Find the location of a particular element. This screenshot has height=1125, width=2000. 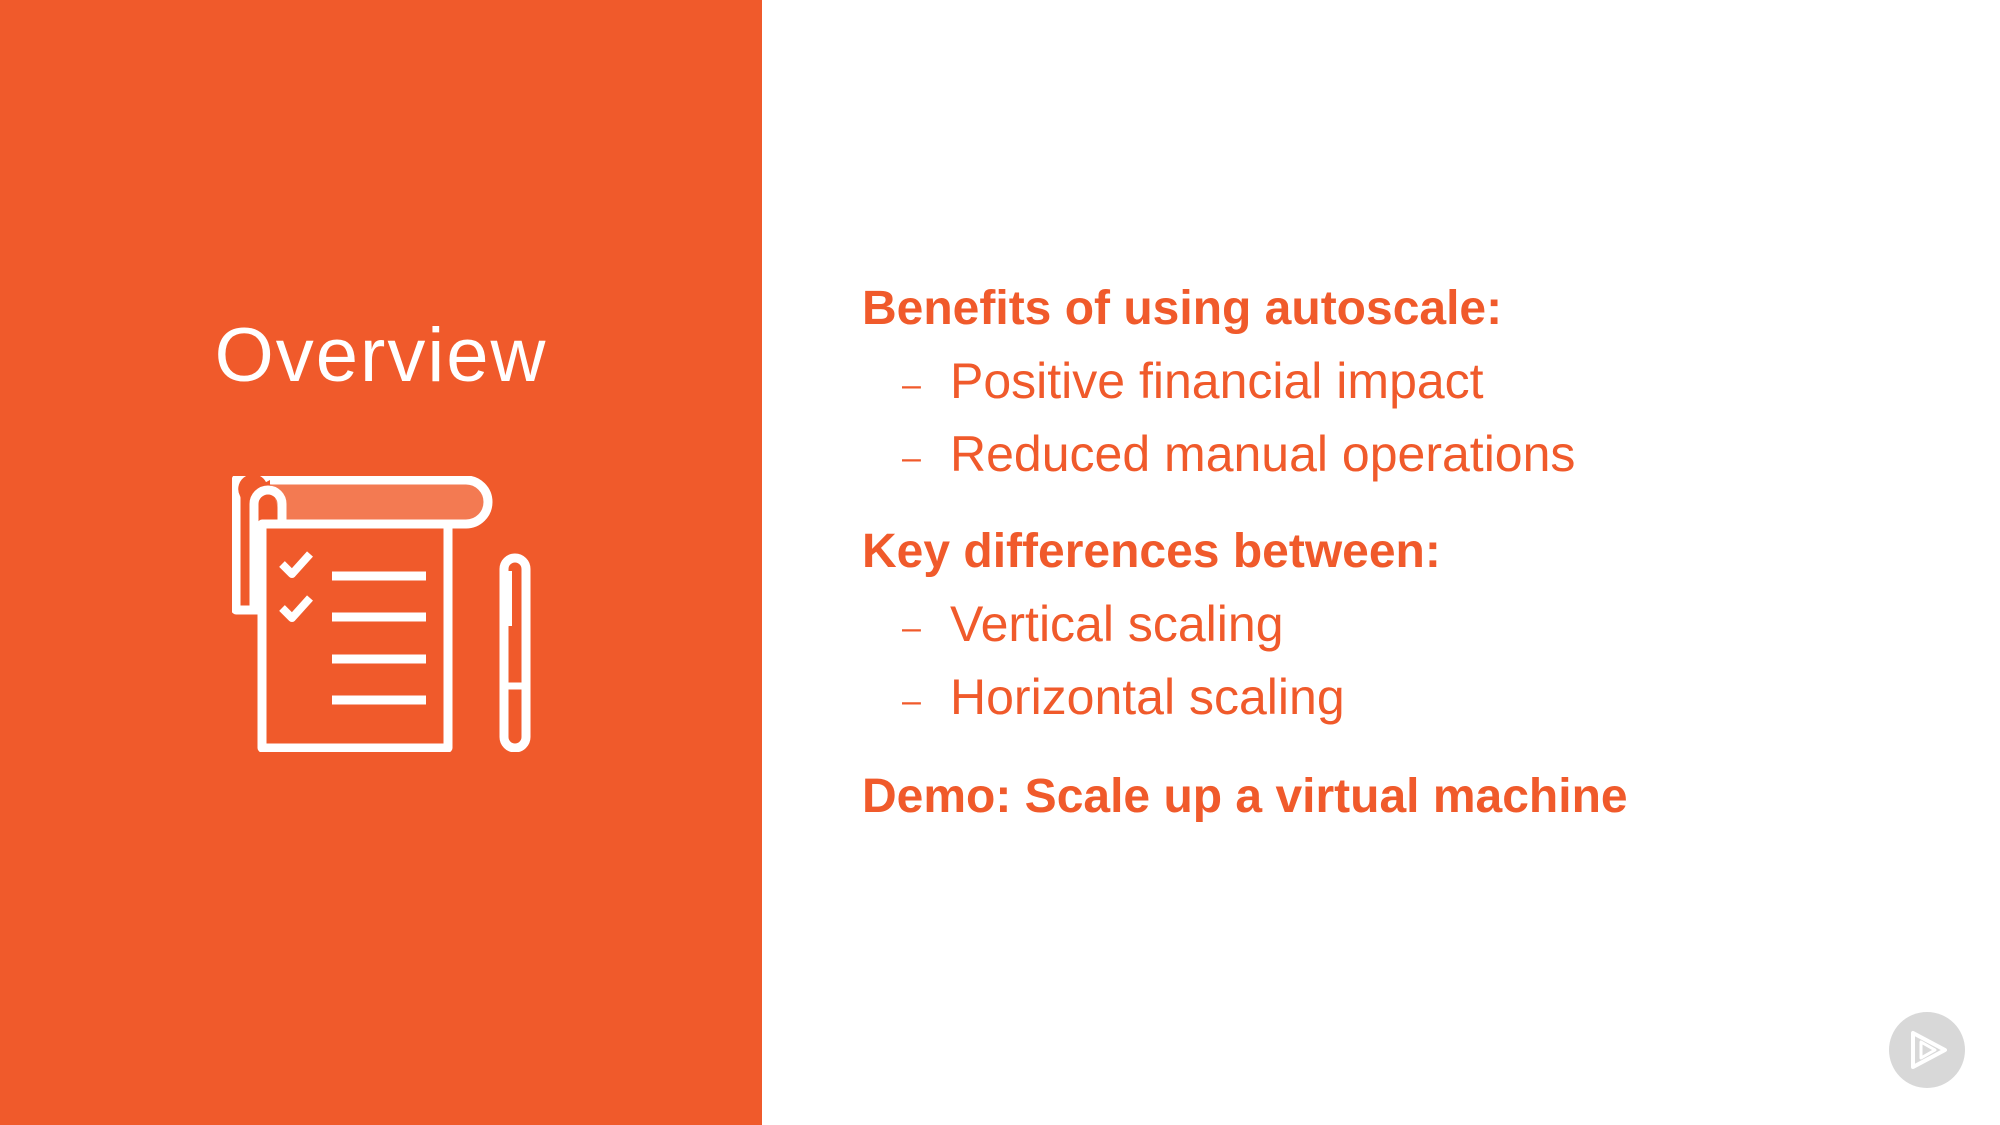

list-item: – Positive financial impact is located at coordinates (1193, 381).